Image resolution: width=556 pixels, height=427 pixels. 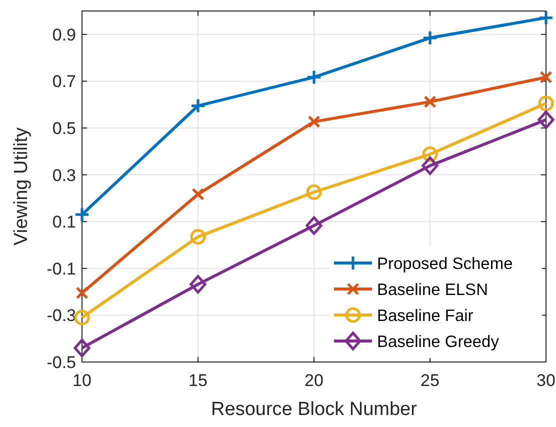 What do you see at coordinates (432, 290) in the screenshot?
I see `legend-label: Baseline ELSN` at bounding box center [432, 290].